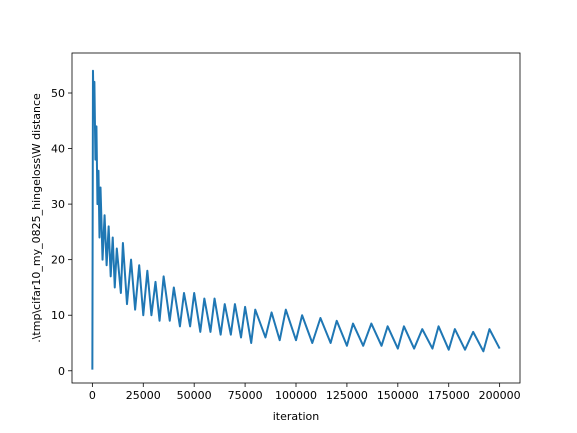 The height and width of the screenshot is (433, 577). What do you see at coordinates (449, 395) in the screenshot?
I see `x-tick-label: 175000` at bounding box center [449, 395].